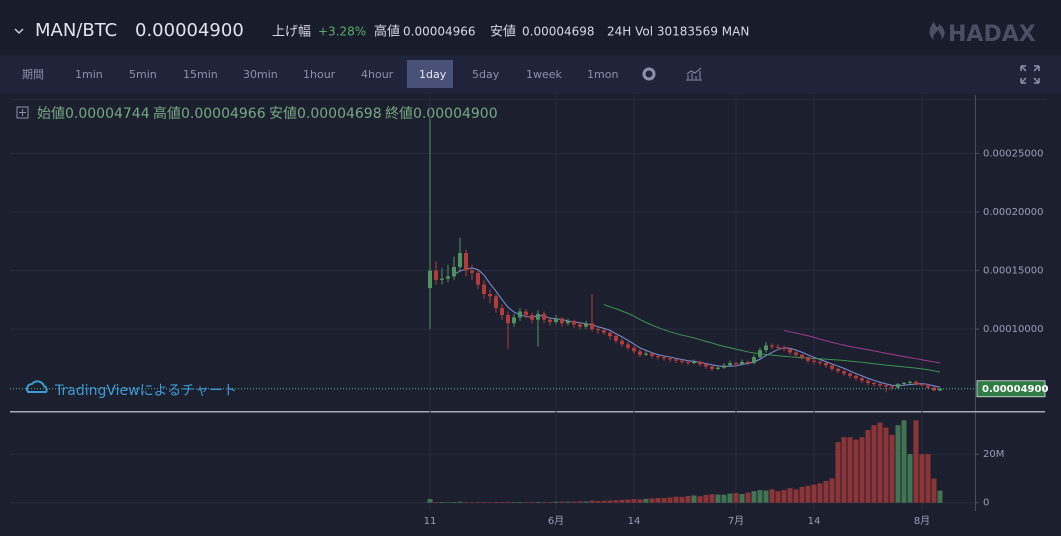 This screenshot has width=1061, height=536. Describe the element at coordinates (19, 31) in the screenshot. I see `dropdown-icon` at that location.